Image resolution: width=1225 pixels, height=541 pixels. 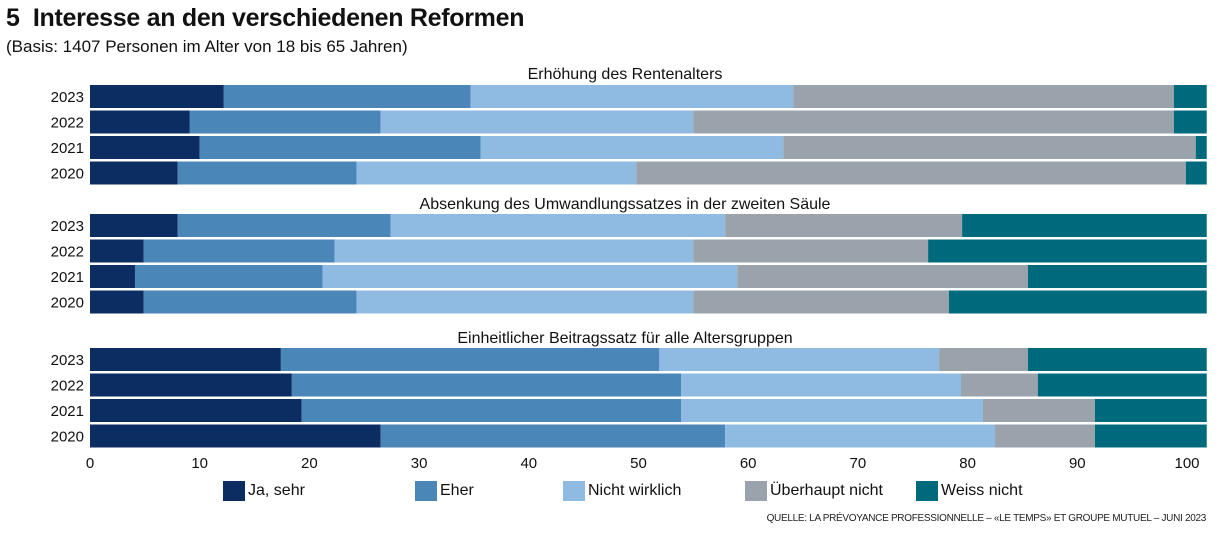 What do you see at coordinates (625, 74) in the screenshot?
I see `panel-title: Erhöhung des Rentenalters` at bounding box center [625, 74].